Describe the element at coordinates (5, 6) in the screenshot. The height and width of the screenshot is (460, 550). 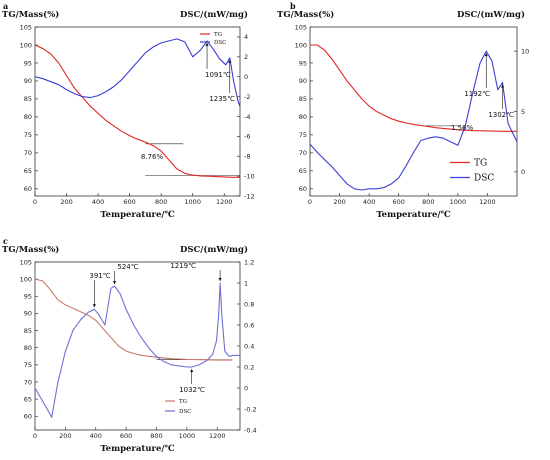
I see `panel-letter: a` at that location.